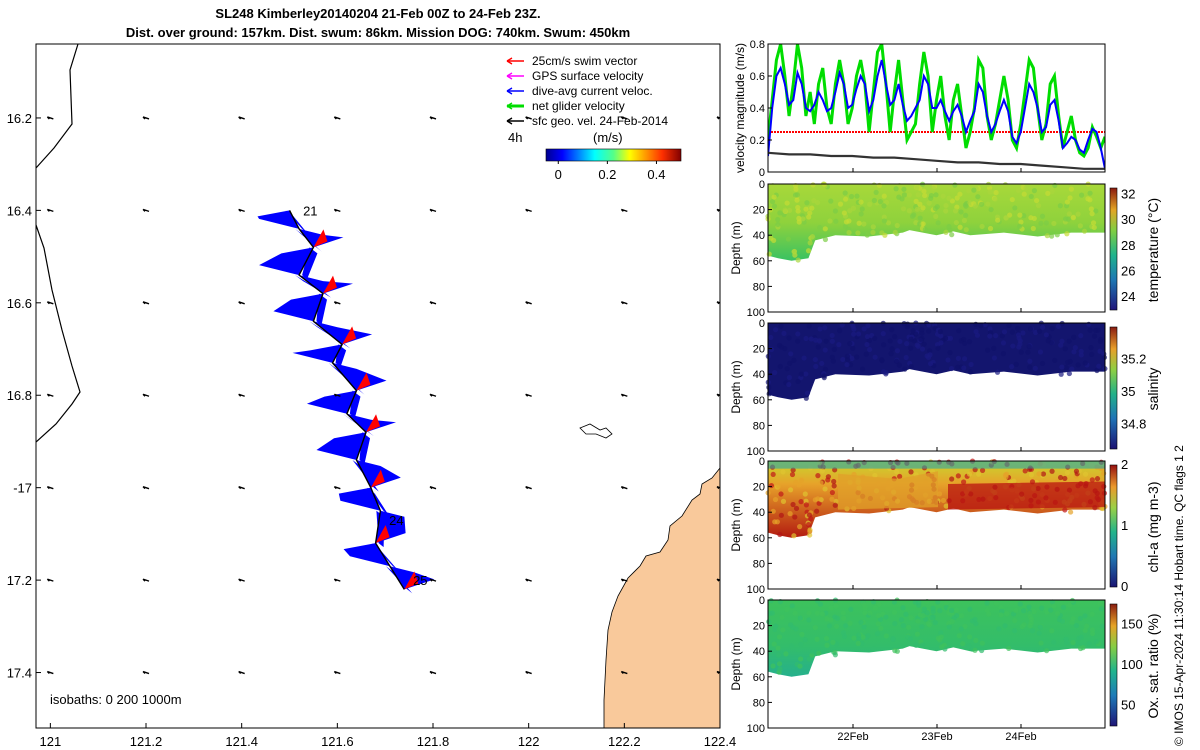 This screenshot has width=1200, height=750. I want to click on colorbar-tick-label: 2, so click(1124, 464).